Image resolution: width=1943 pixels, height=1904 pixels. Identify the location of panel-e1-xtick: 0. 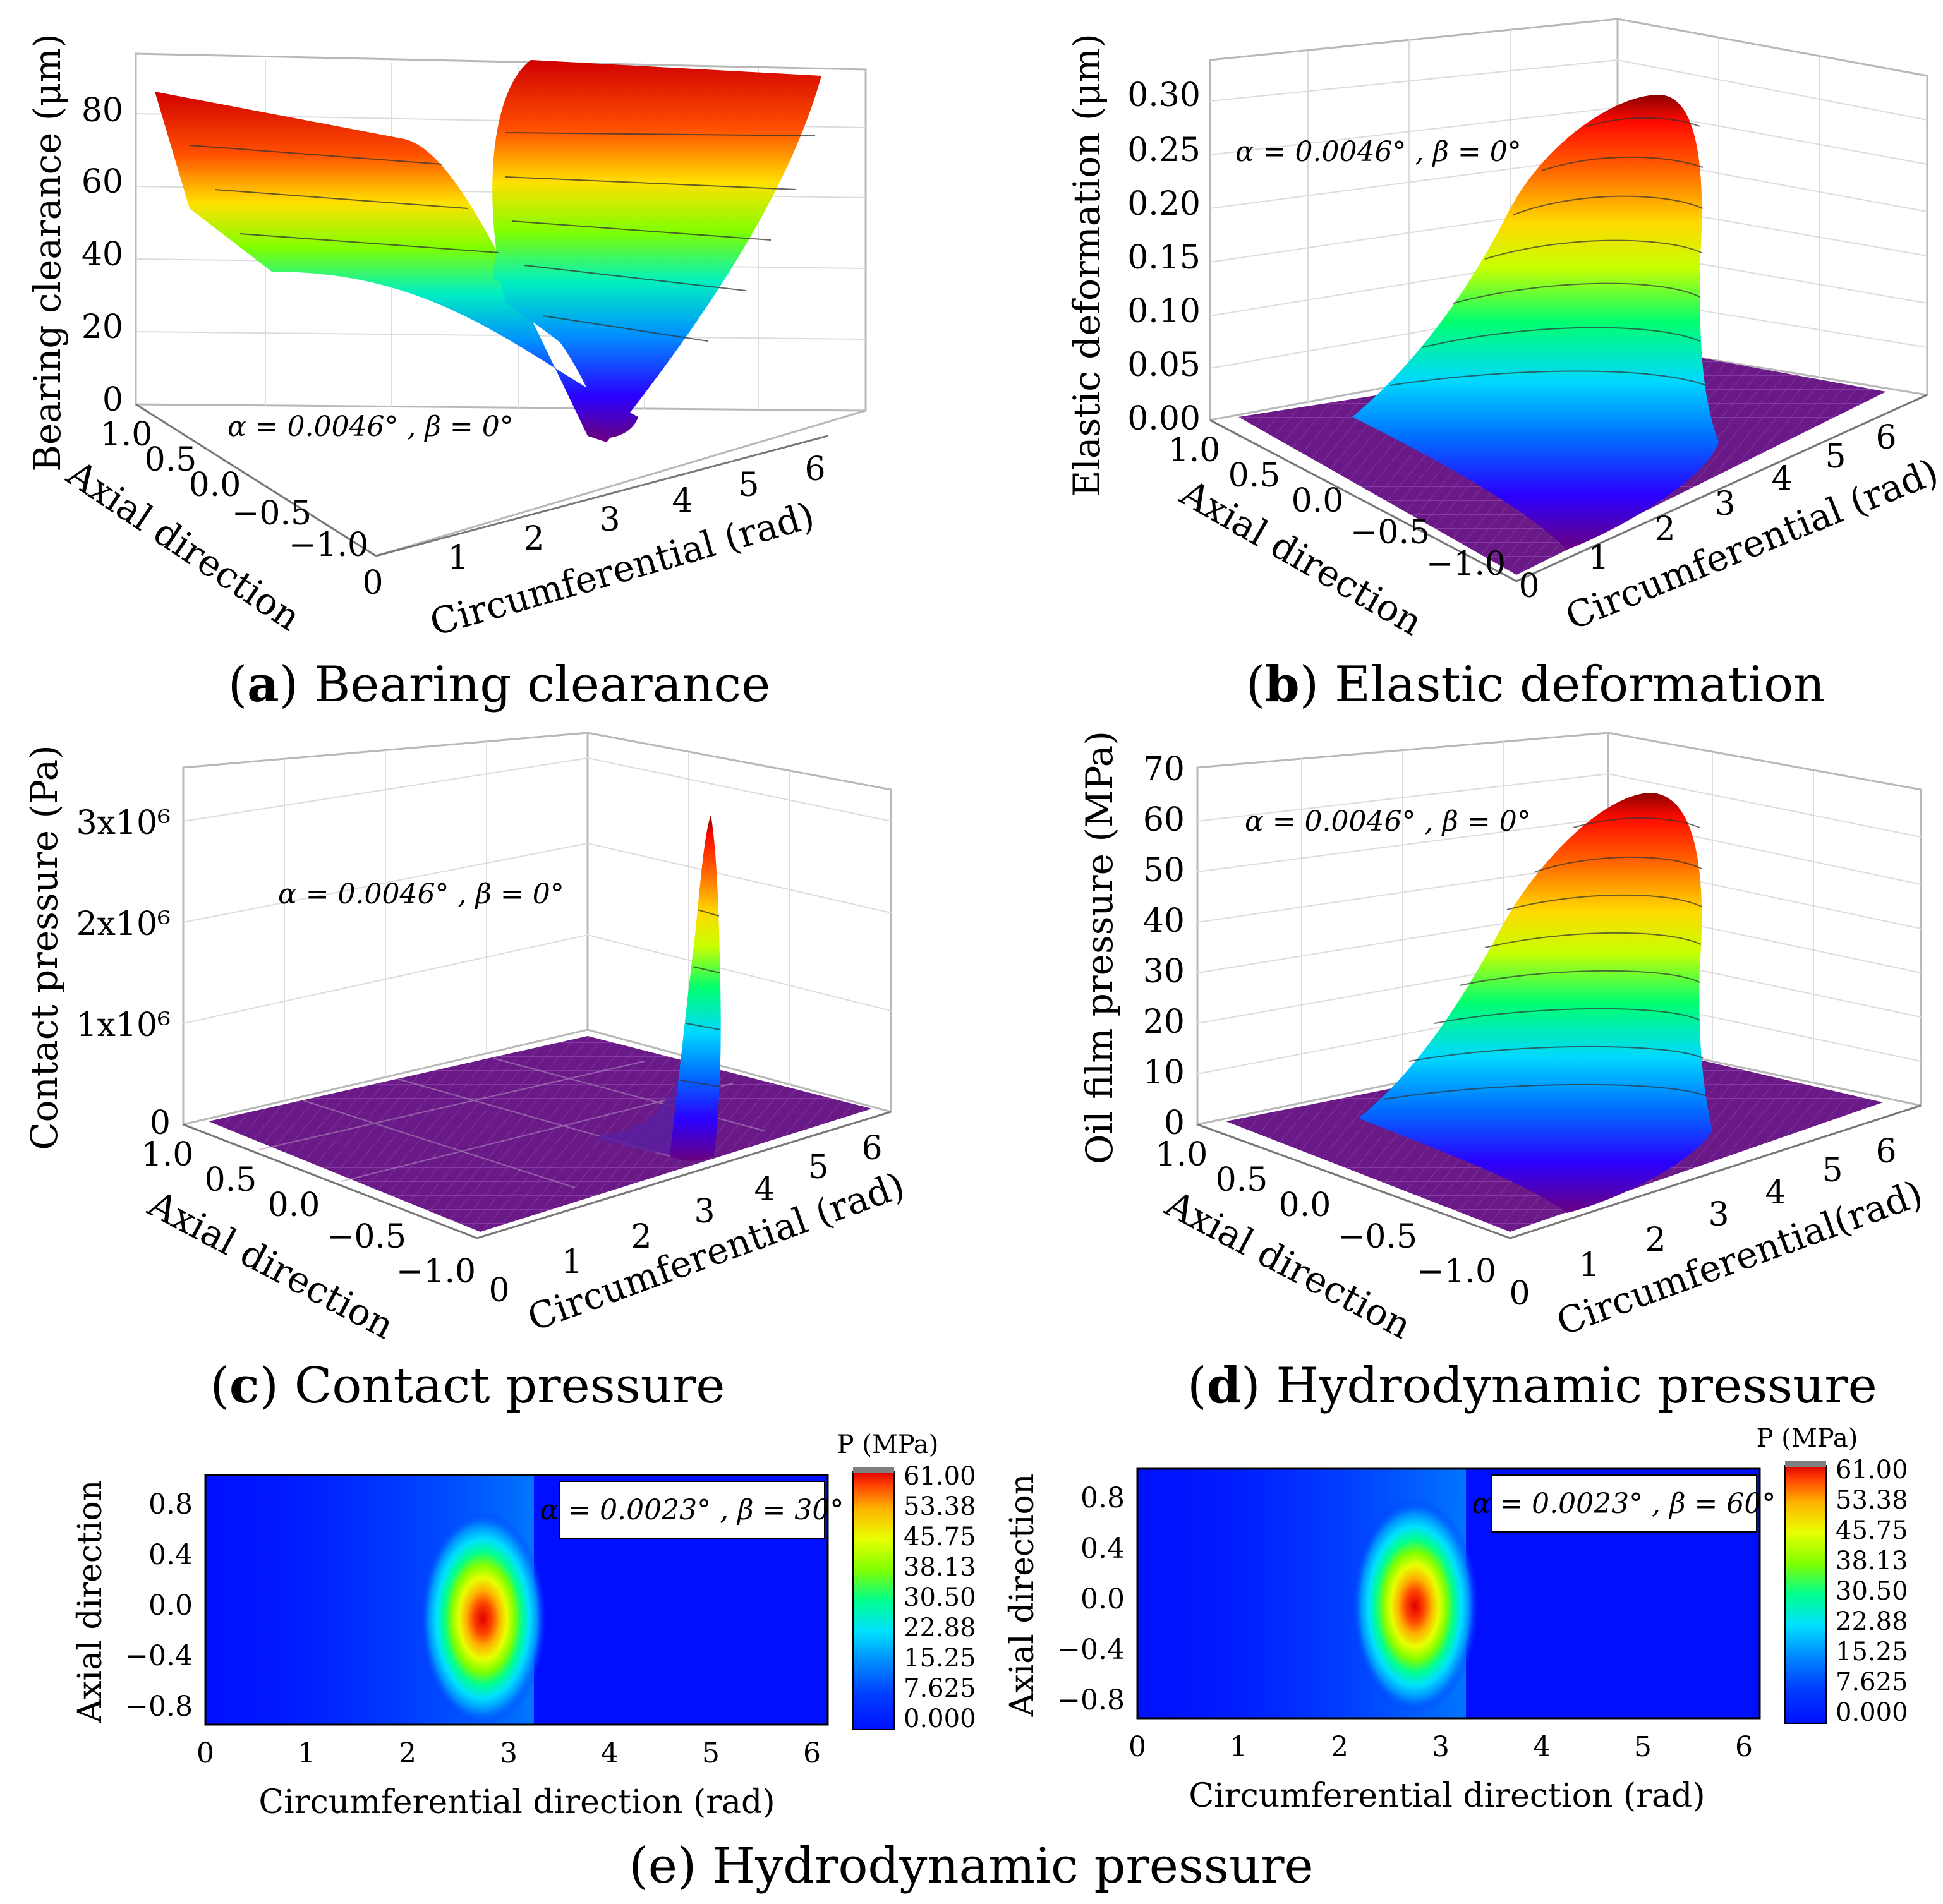
(205, 1753).